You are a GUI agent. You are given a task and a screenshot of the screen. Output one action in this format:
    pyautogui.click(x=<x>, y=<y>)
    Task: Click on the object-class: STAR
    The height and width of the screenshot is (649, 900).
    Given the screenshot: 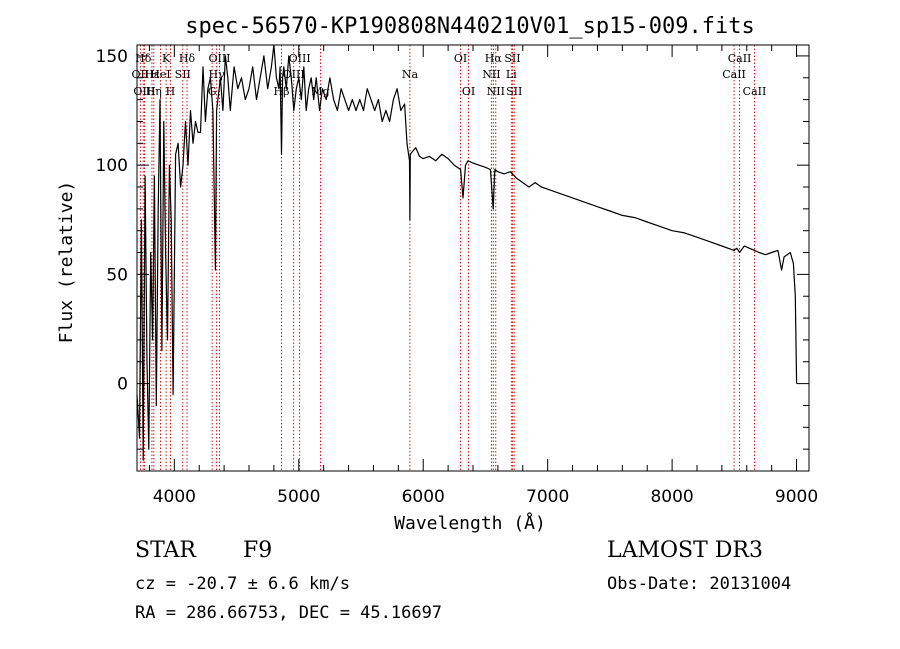 What is the action you would take?
    pyautogui.click(x=165, y=550)
    